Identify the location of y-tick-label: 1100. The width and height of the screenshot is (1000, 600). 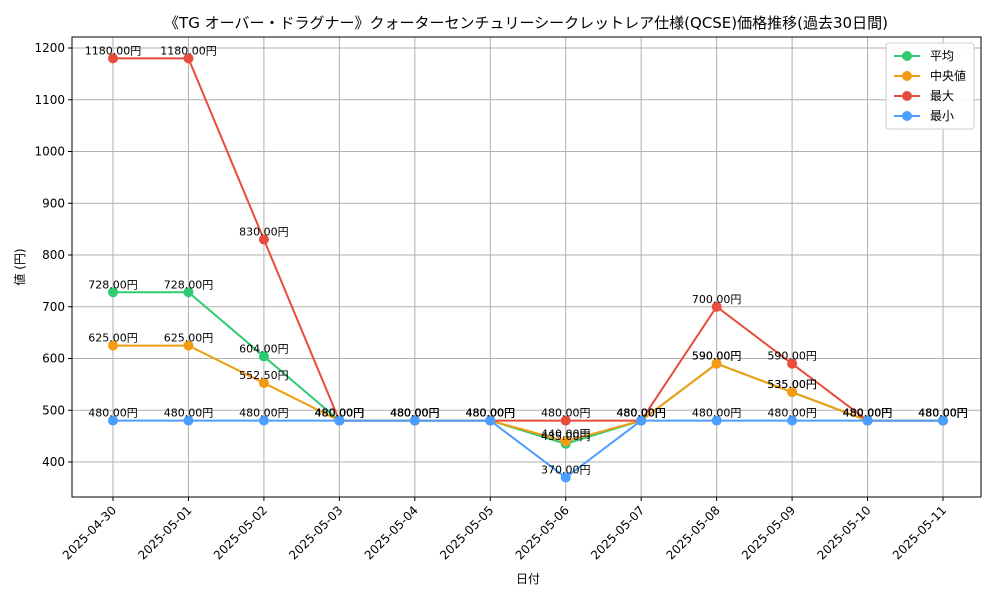
(49, 100).